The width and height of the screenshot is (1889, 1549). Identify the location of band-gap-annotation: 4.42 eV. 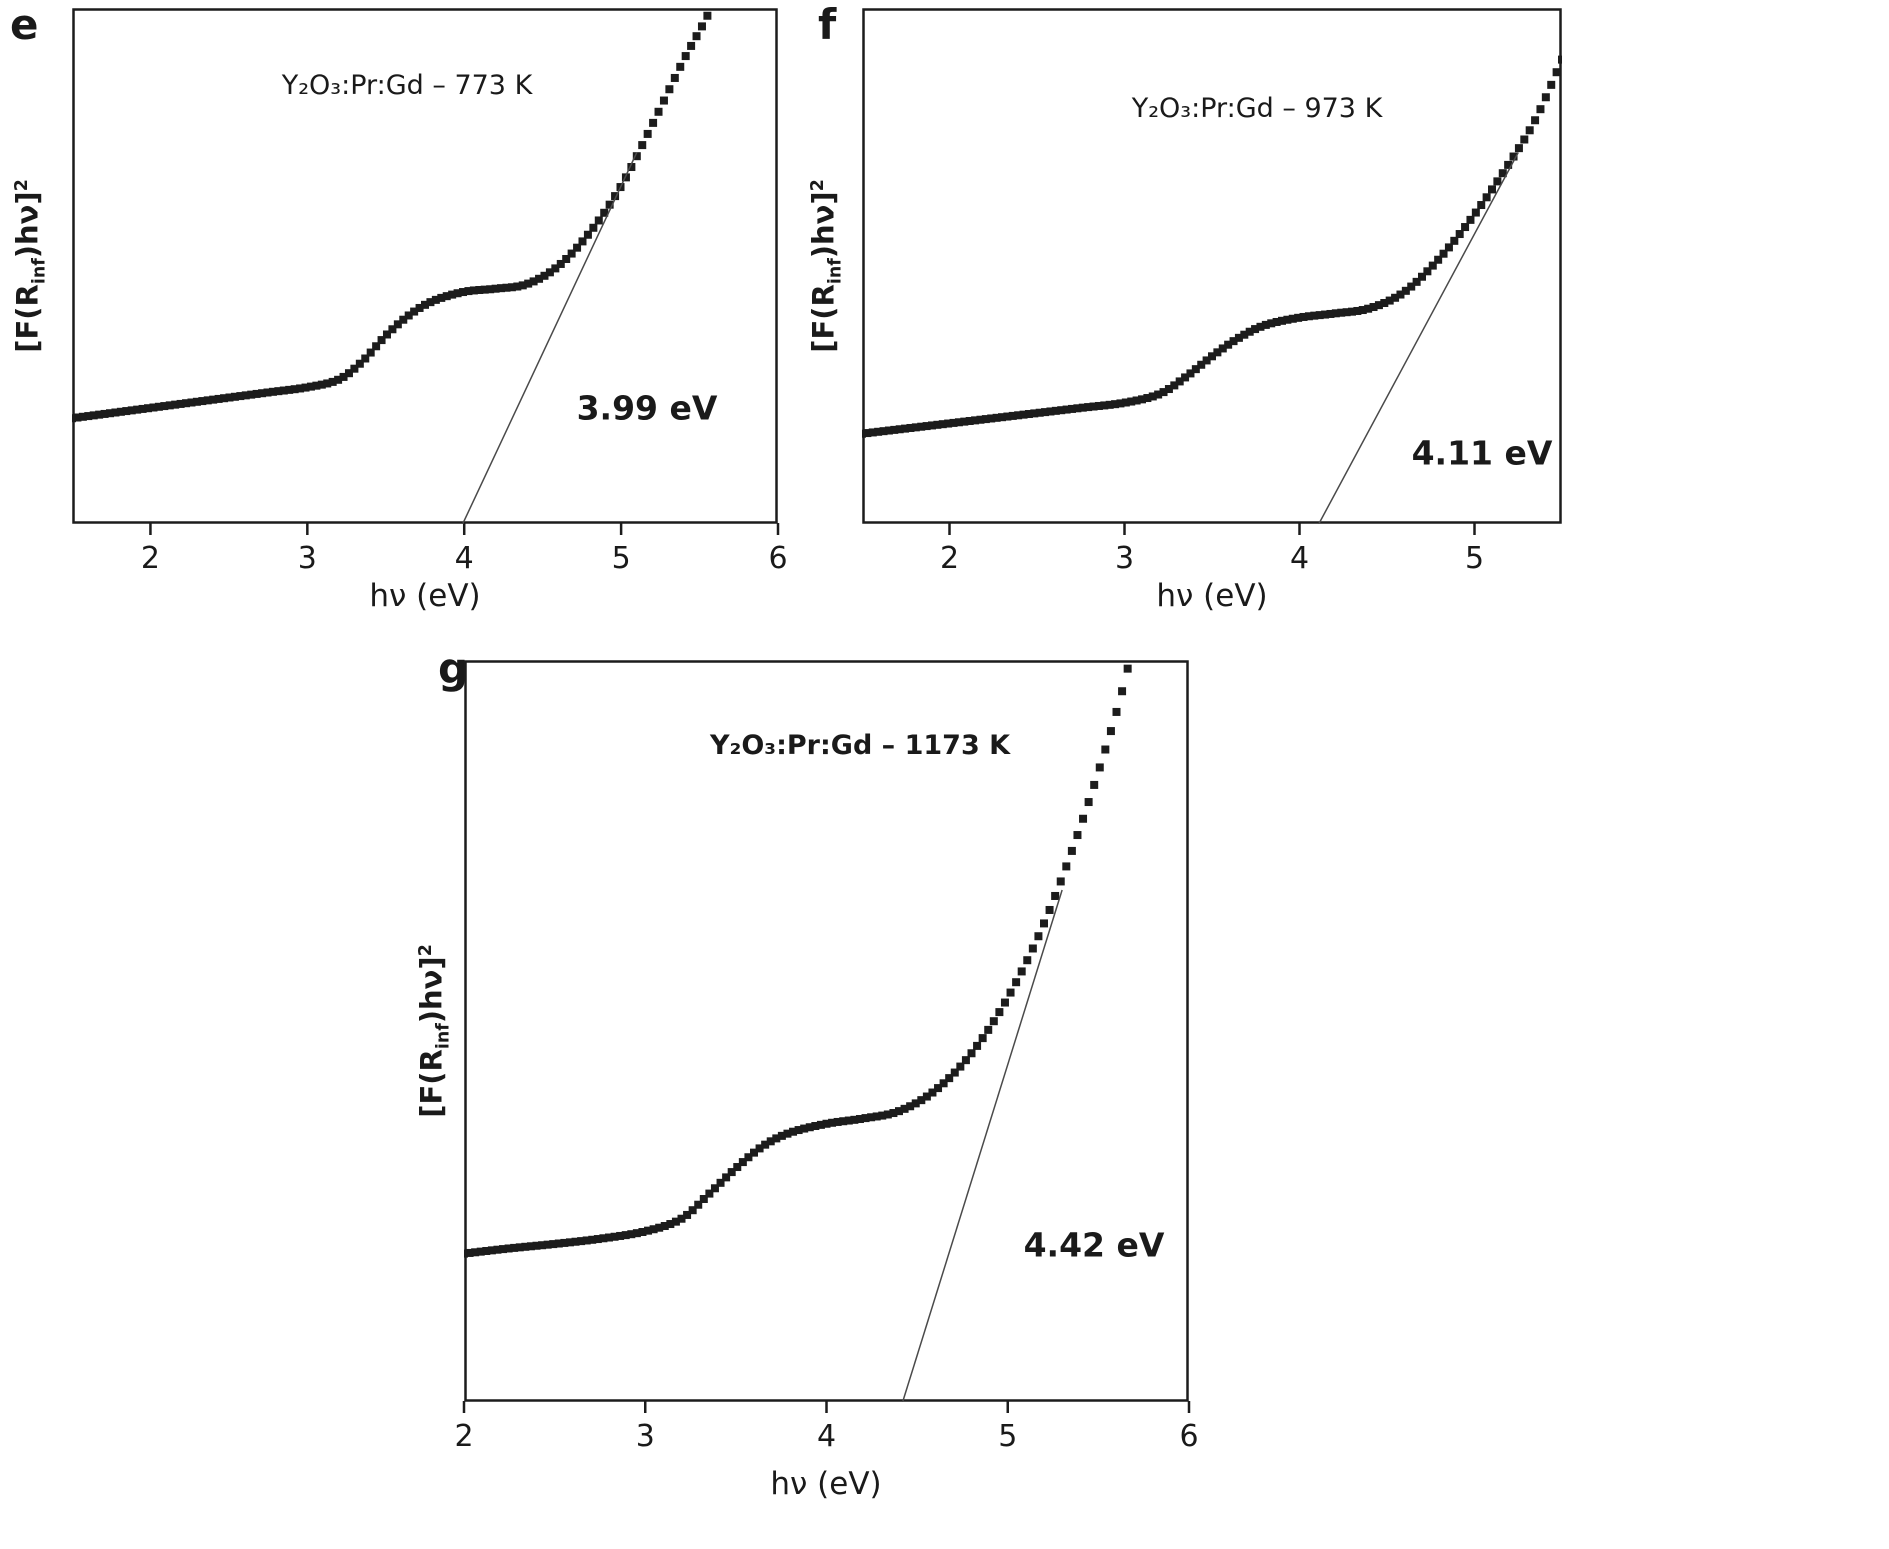
(1094, 1245).